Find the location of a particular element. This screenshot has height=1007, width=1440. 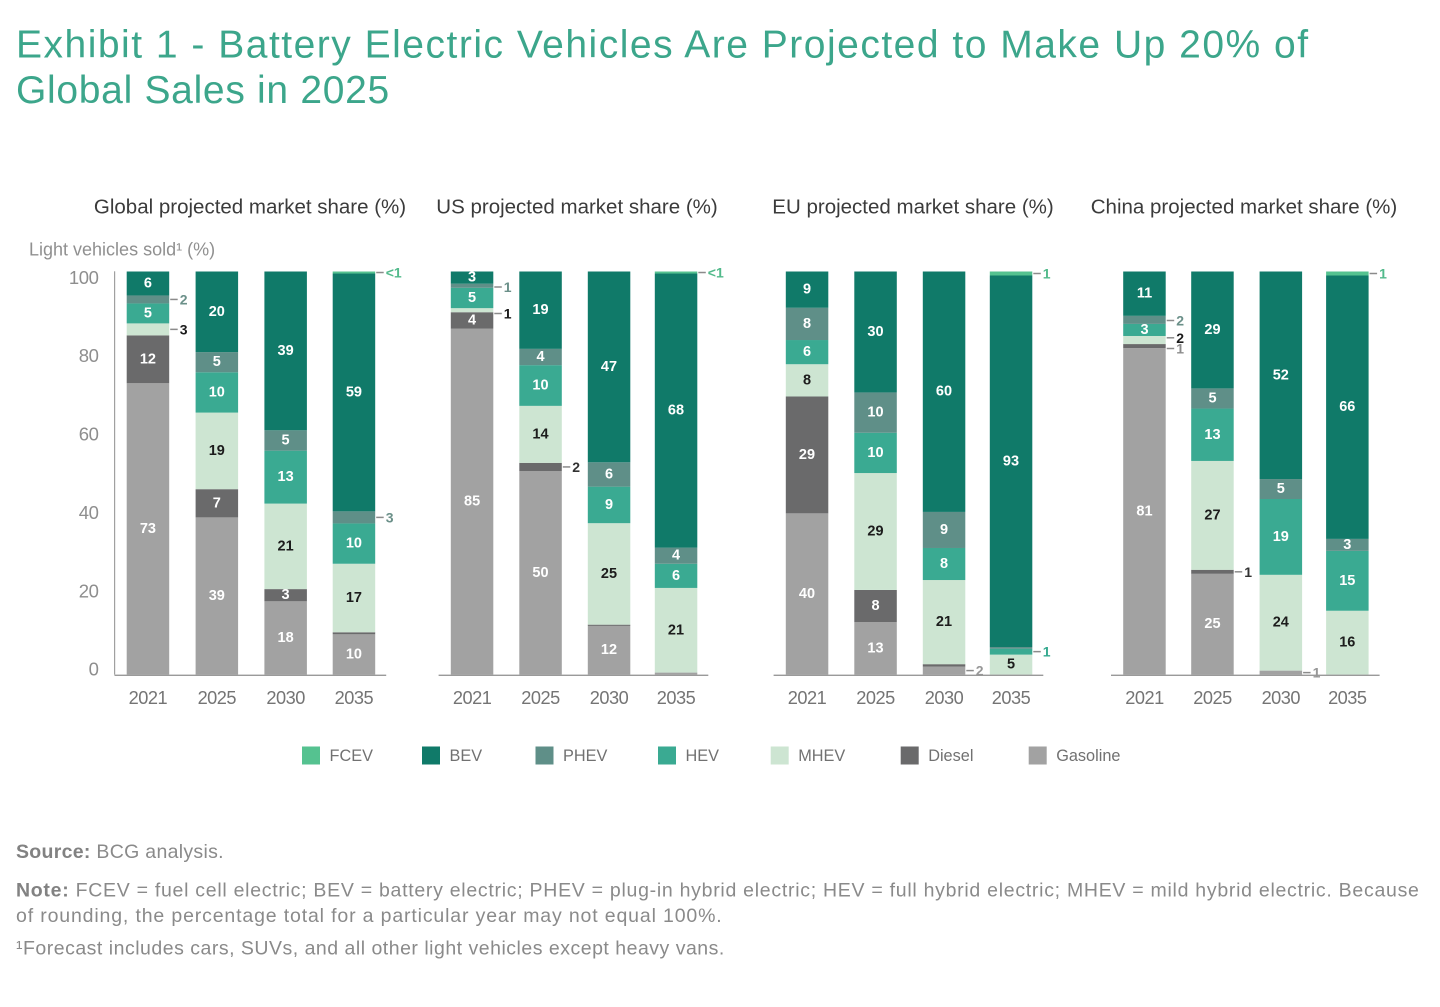

svg-text: 50 is located at coordinates (540, 573).